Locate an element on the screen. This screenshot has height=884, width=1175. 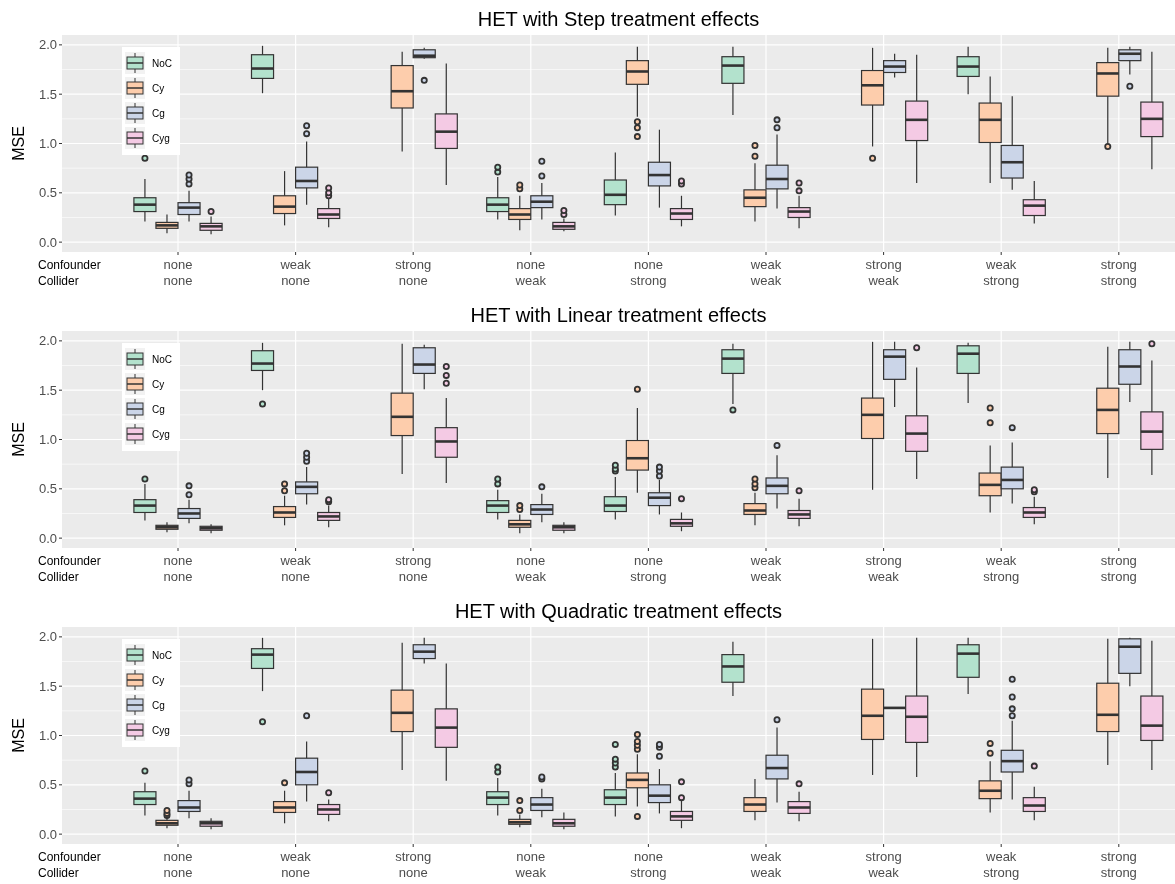
chart-title: HET with Quadratic treatment effects is located at coordinates (618, 611).